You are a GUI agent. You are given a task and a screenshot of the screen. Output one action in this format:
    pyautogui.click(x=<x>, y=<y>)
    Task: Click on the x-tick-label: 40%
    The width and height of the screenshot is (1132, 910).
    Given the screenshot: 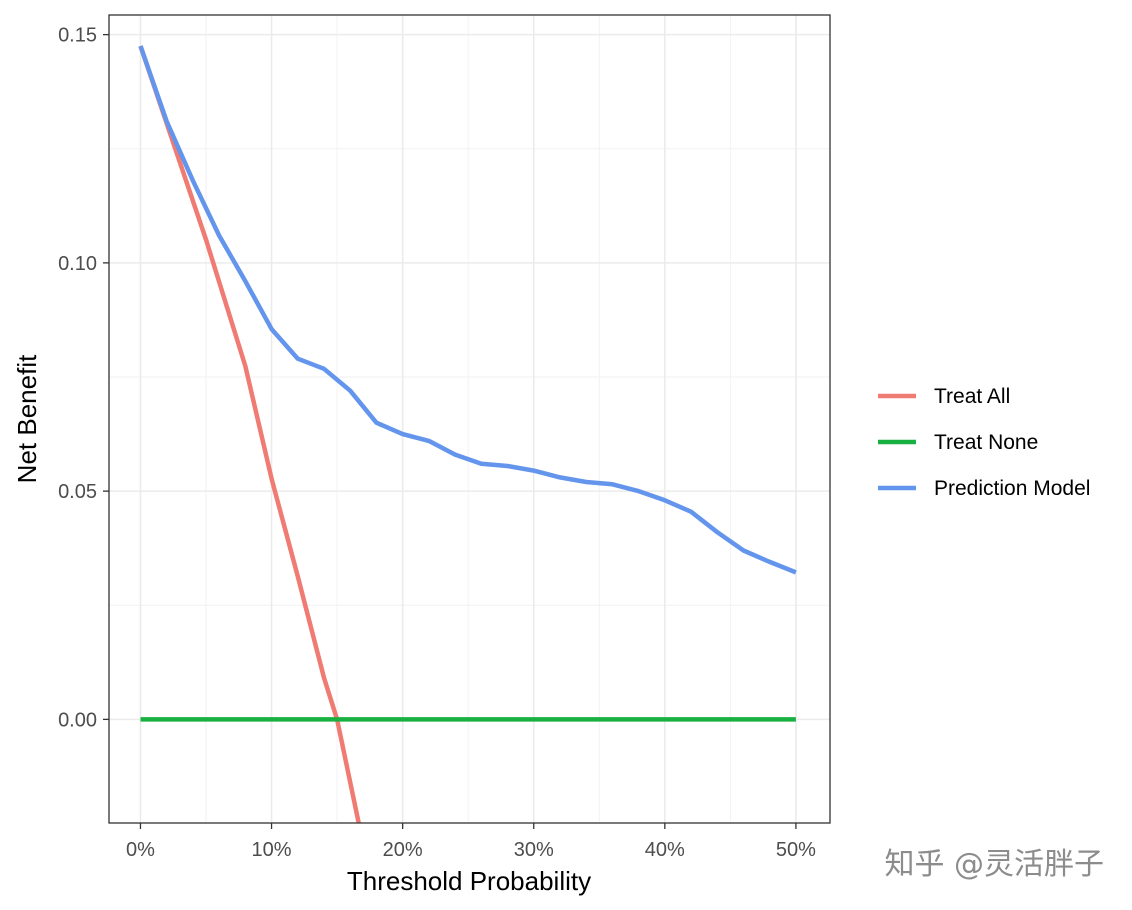 What is the action you would take?
    pyautogui.click(x=665, y=850)
    